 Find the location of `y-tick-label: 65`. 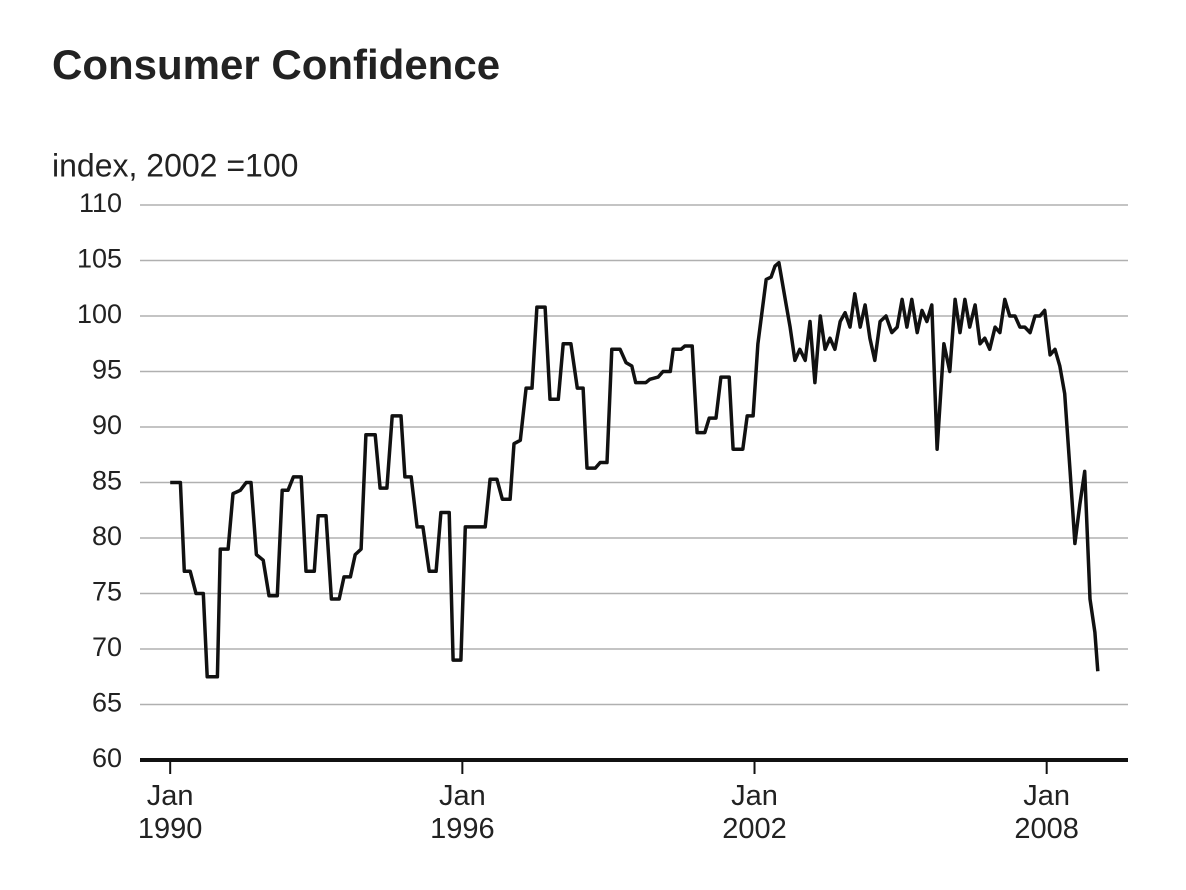

y-tick-label: 65 is located at coordinates (107, 703).